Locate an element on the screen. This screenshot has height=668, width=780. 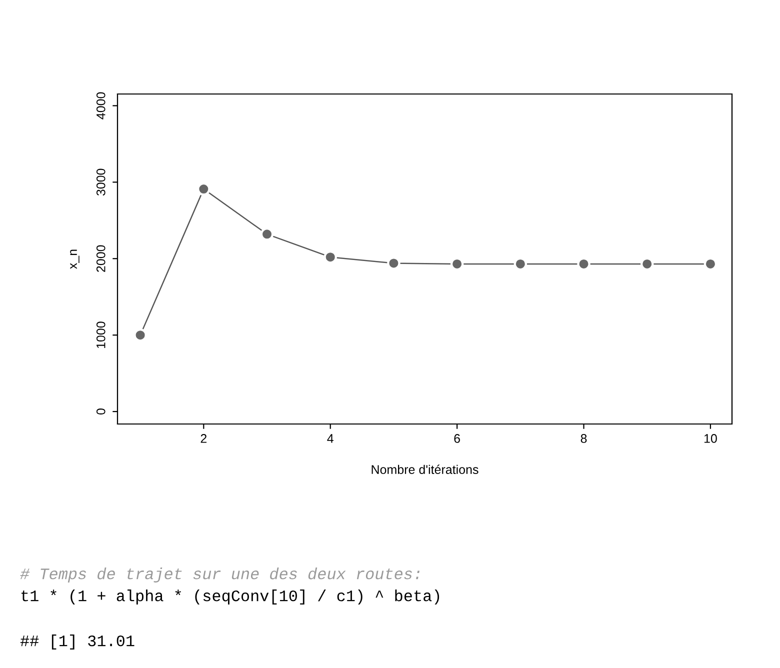
x-tick-label: 4 is located at coordinates (330, 438).